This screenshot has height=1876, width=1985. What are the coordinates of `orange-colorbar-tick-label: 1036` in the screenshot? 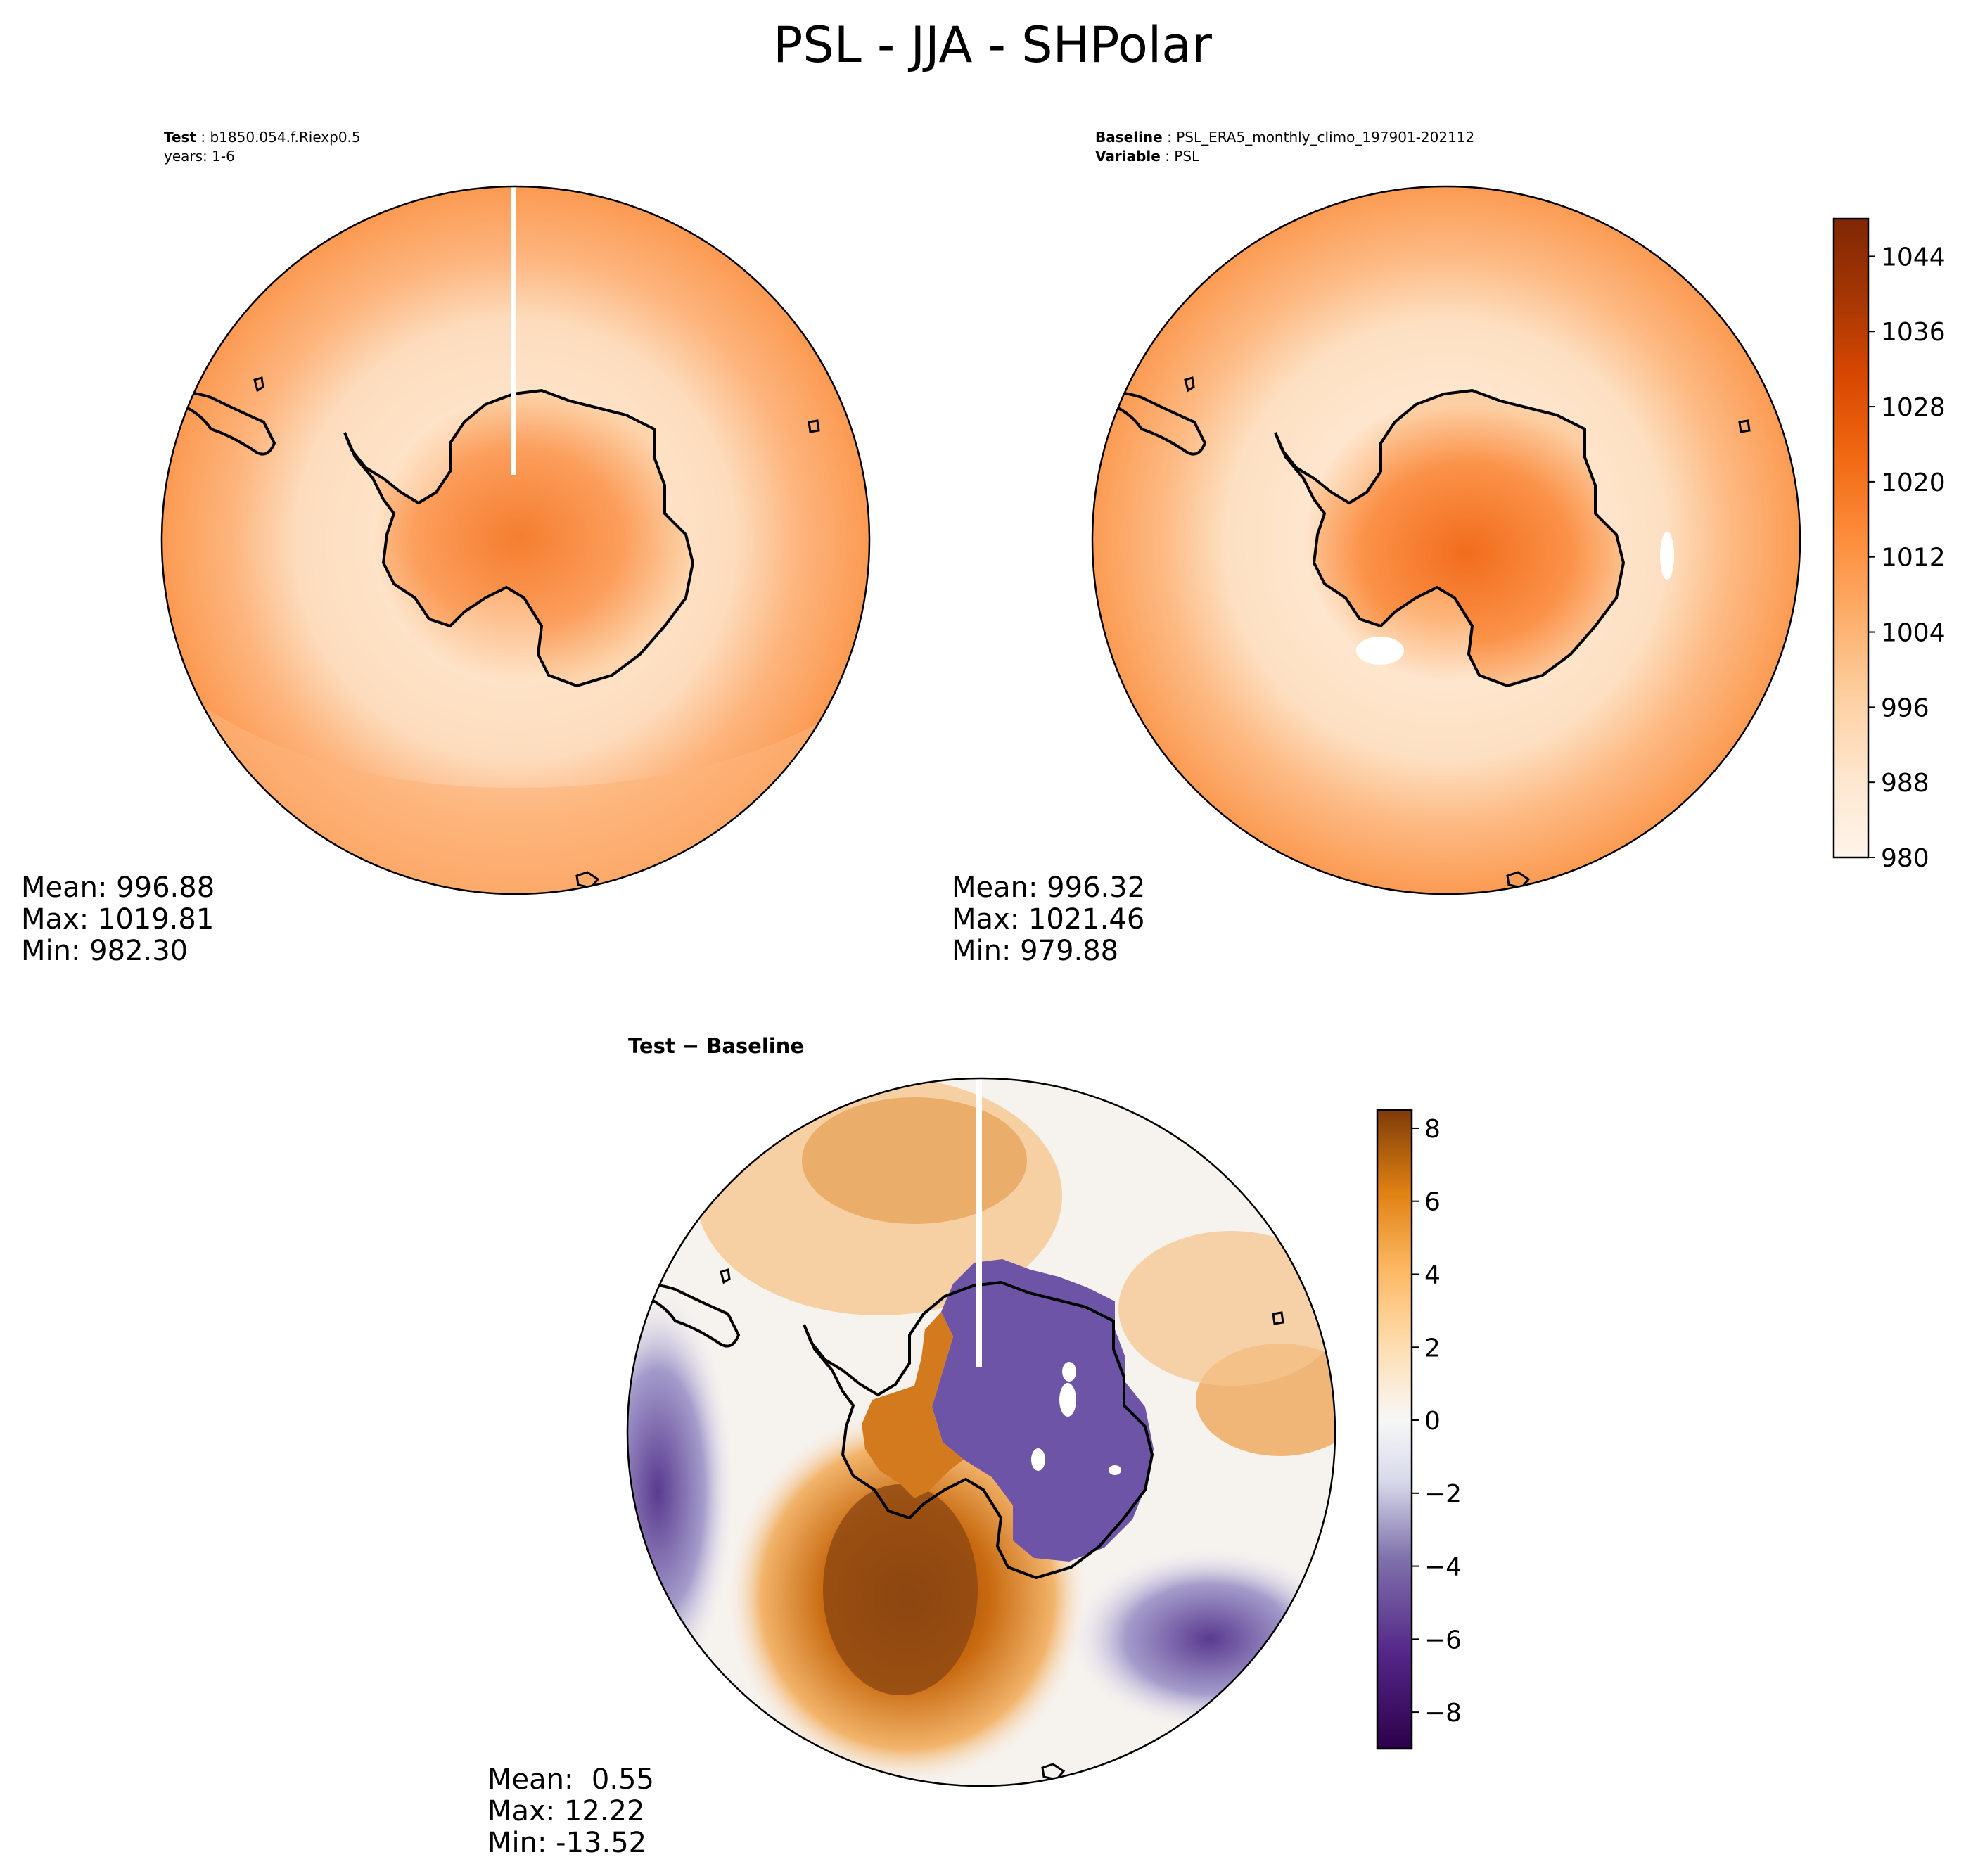 It's located at (1914, 332).